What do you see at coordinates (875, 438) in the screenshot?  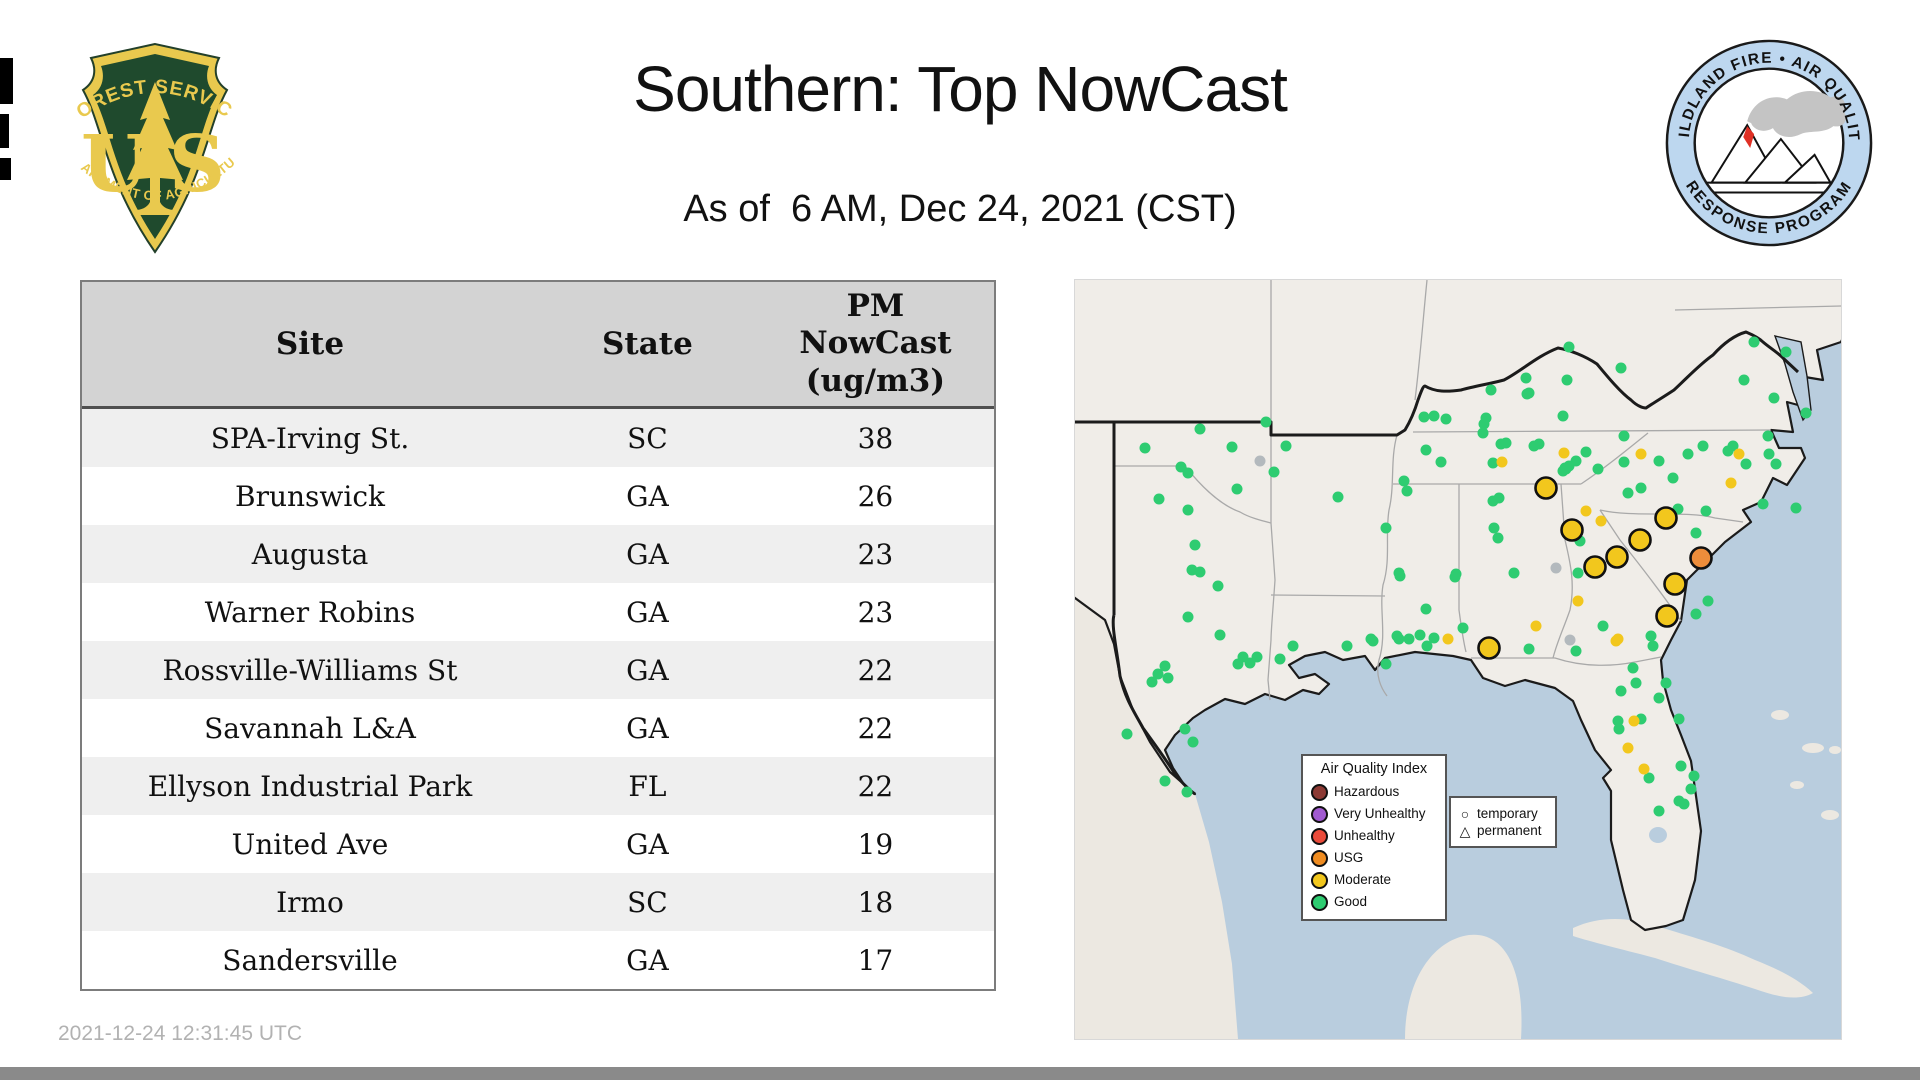 I see `cell-pm: 38` at bounding box center [875, 438].